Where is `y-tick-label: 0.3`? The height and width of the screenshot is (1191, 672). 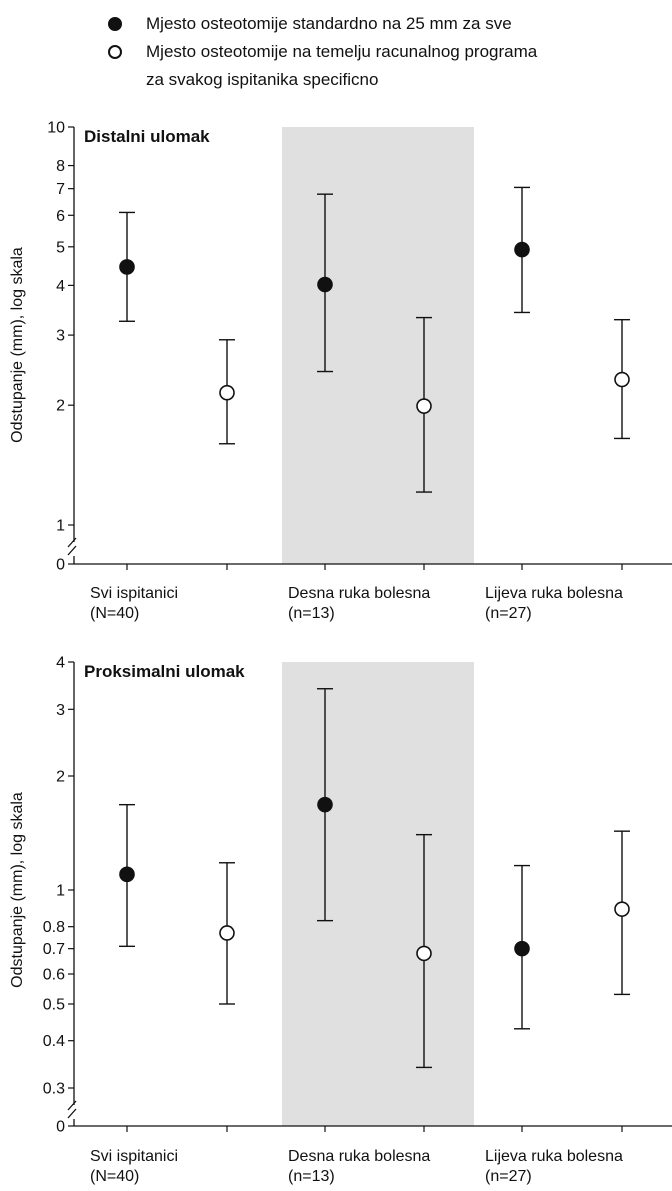
y-tick-label: 0.3 is located at coordinates (54, 1089).